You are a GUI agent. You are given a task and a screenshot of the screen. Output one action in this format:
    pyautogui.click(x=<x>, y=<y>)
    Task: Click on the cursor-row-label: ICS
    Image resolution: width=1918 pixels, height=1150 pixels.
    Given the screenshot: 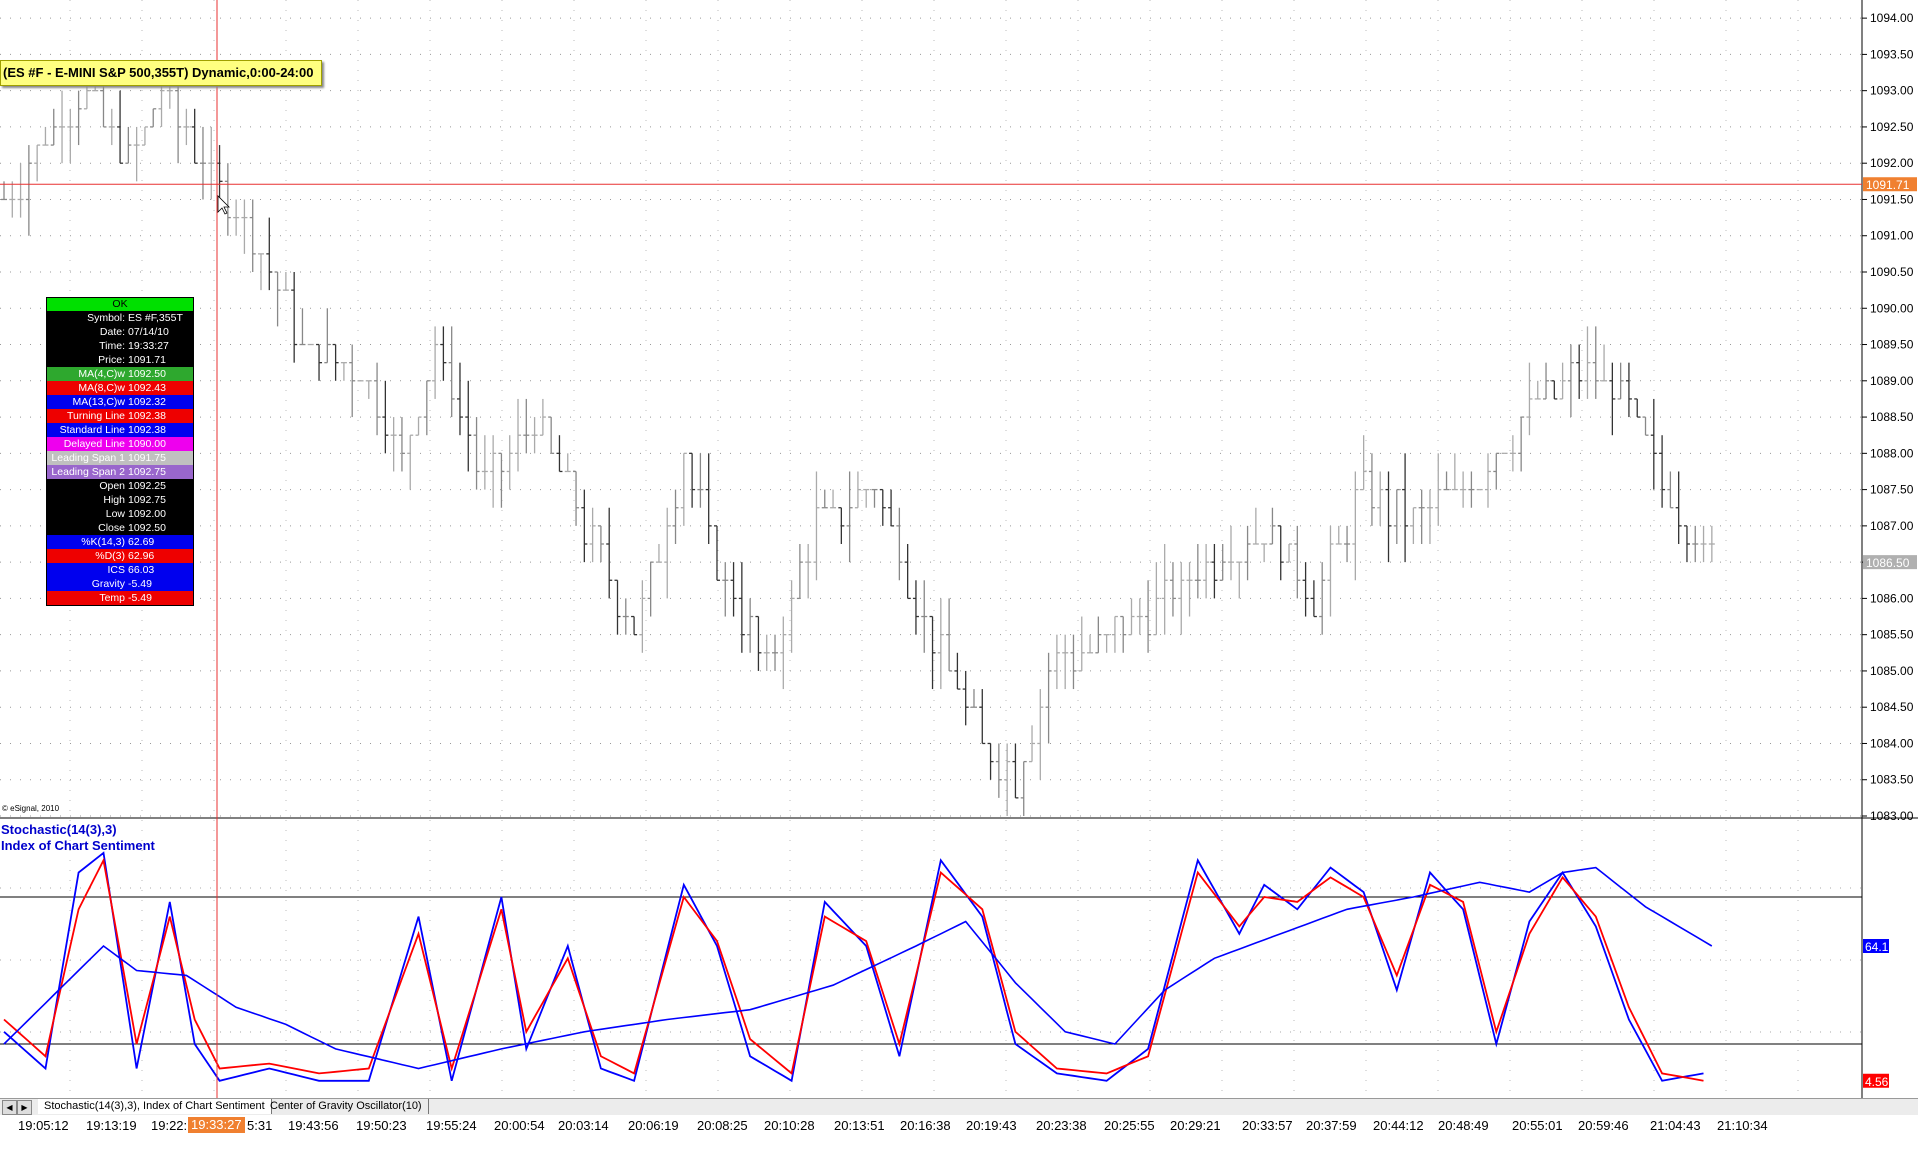 What is the action you would take?
    pyautogui.click(x=116, y=570)
    